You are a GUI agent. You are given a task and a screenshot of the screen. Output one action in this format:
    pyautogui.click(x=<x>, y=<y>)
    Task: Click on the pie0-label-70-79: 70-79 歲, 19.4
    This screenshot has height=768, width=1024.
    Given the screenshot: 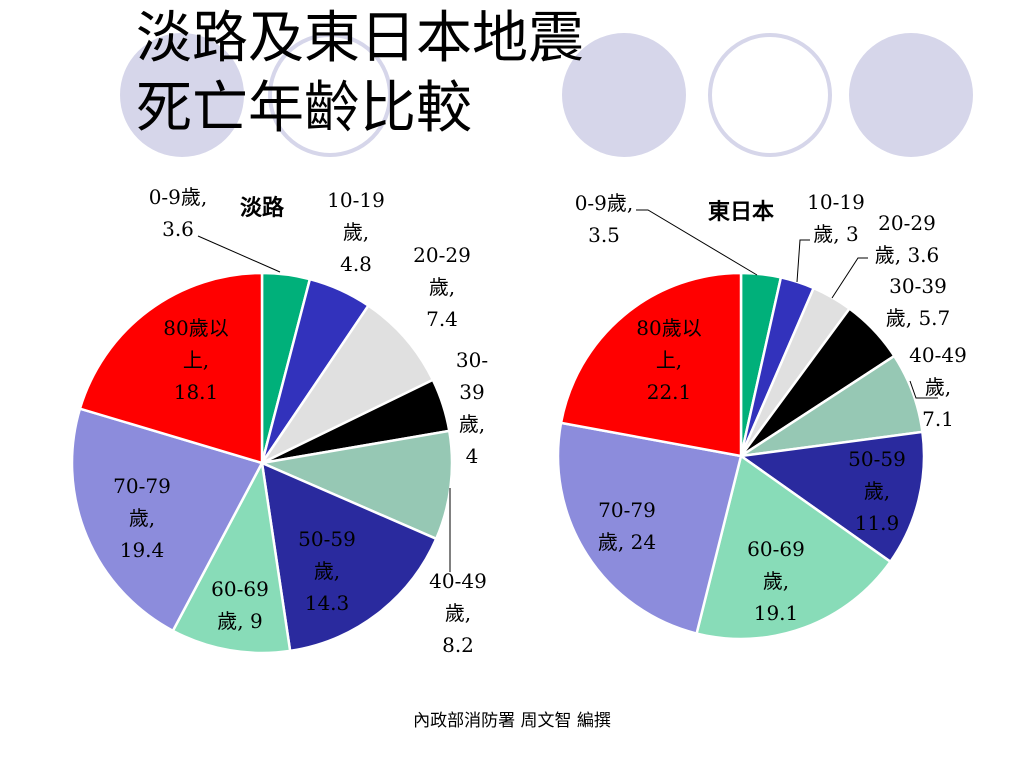 What is the action you would take?
    pyautogui.click(x=142, y=518)
    